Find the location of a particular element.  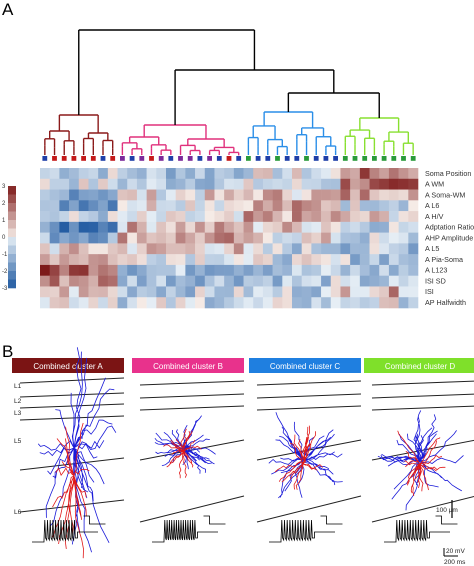

row-label: A Soma-WM is located at coordinates (445, 194).